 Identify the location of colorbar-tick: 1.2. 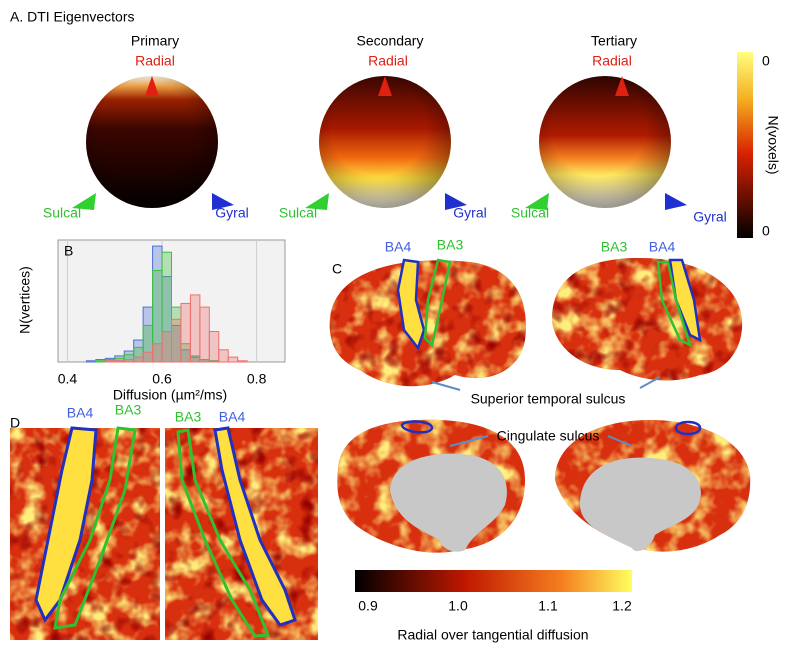
(622, 606).